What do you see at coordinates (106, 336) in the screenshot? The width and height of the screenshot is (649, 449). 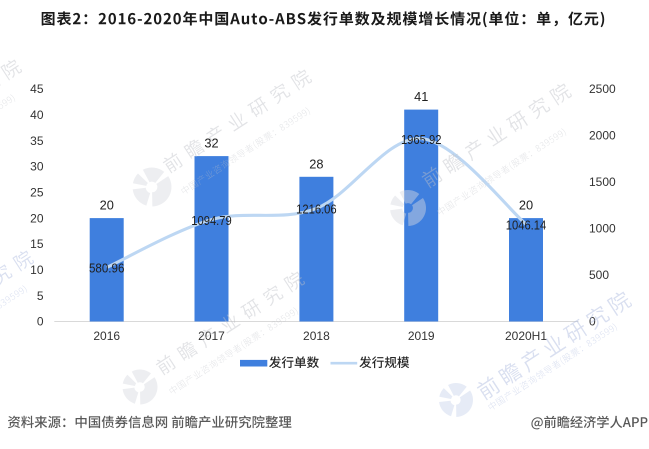 I see `svg-text: 2016` at bounding box center [106, 336].